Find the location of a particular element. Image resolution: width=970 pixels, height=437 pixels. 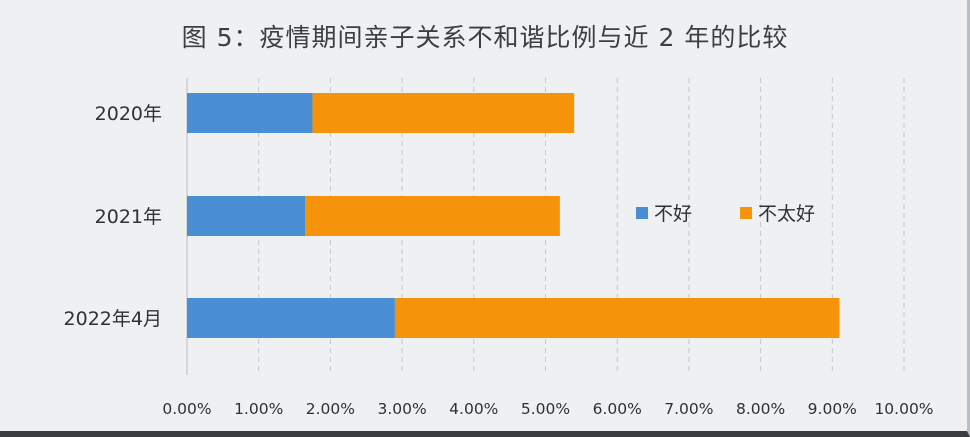

legend-label: 不太好 is located at coordinates (786, 214).